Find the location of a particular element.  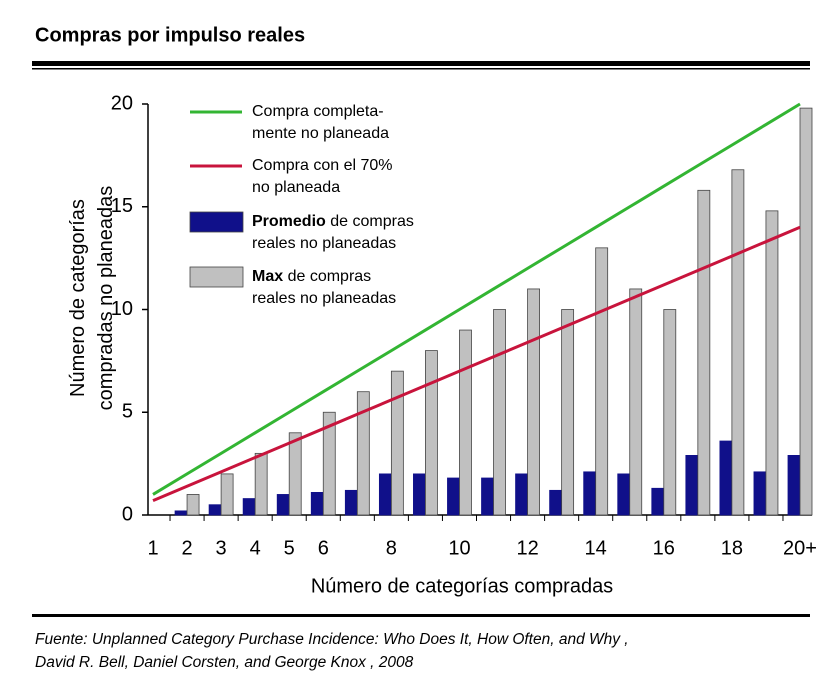

x-tick-label: 5 is located at coordinates (289, 548).